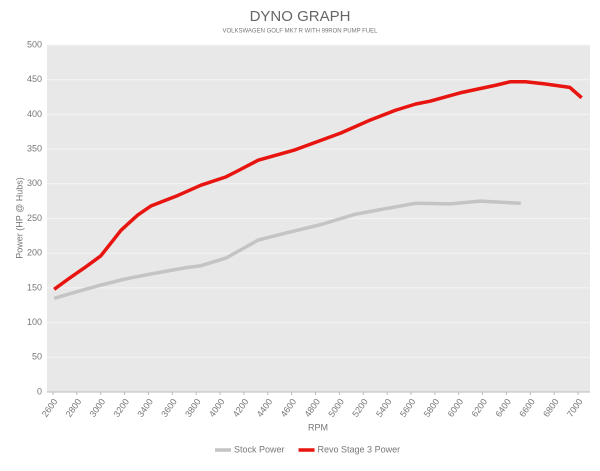 This screenshot has height=471, width=600. I want to click on legend-label: Stock Power, so click(259, 449).